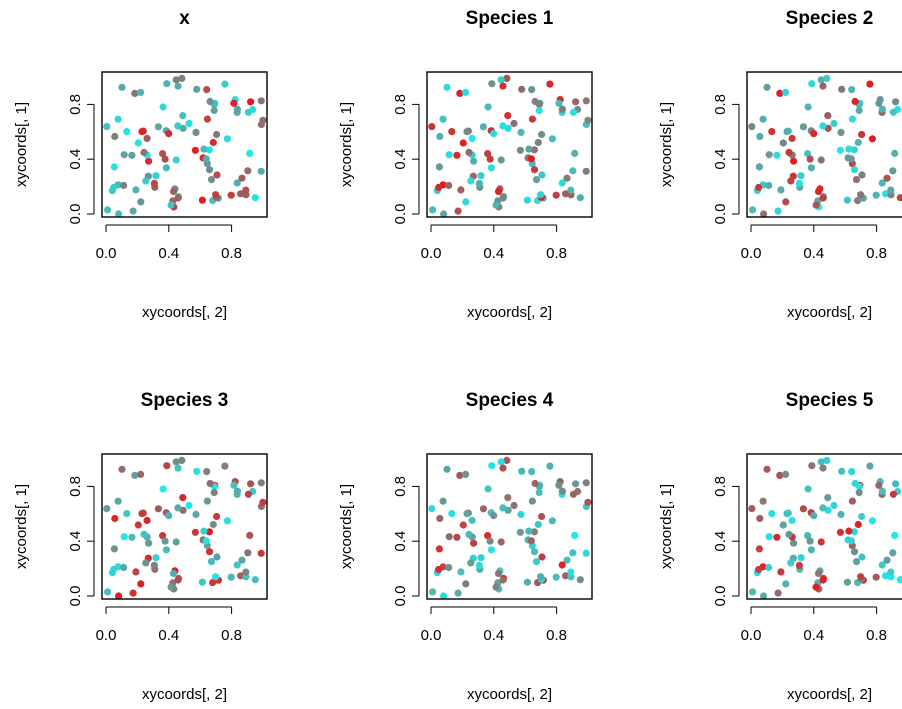  What do you see at coordinates (75, 596) in the screenshot?
I see `y-tick-label: 0.0` at bounding box center [75, 596].